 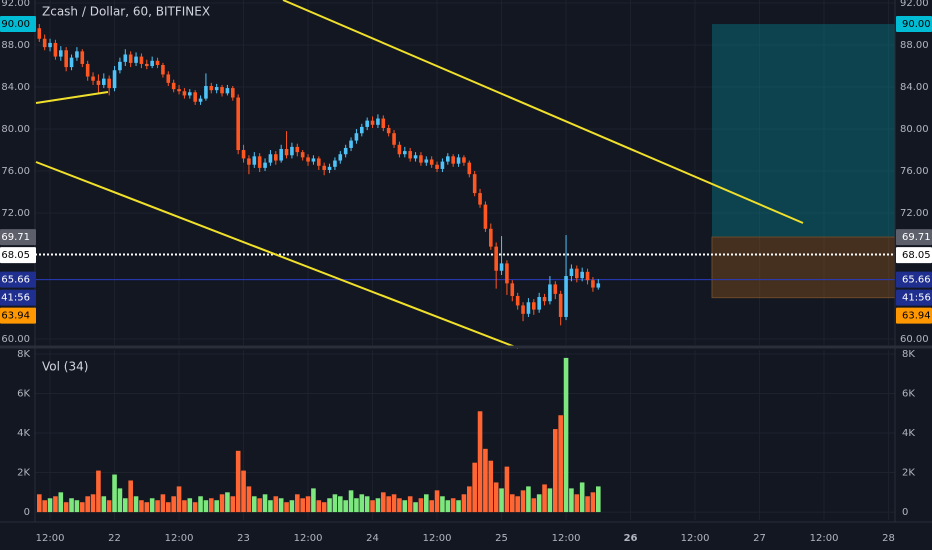 What do you see at coordinates (631, 538) in the screenshot?
I see `x-tick-label: 26` at bounding box center [631, 538].